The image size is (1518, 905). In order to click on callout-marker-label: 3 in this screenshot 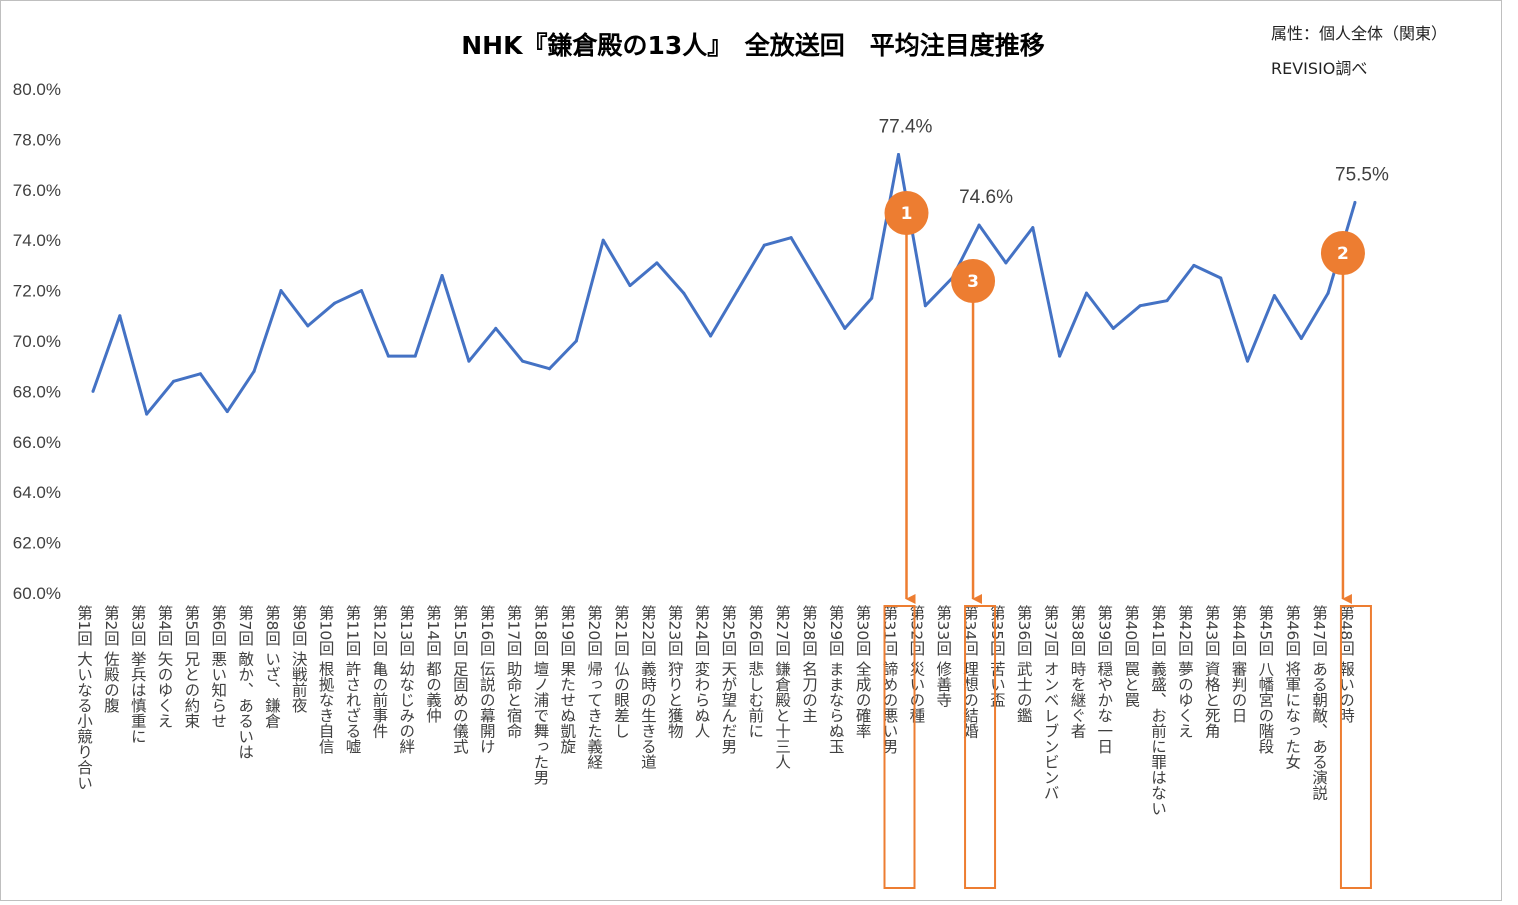, I will do `click(973, 282)`.